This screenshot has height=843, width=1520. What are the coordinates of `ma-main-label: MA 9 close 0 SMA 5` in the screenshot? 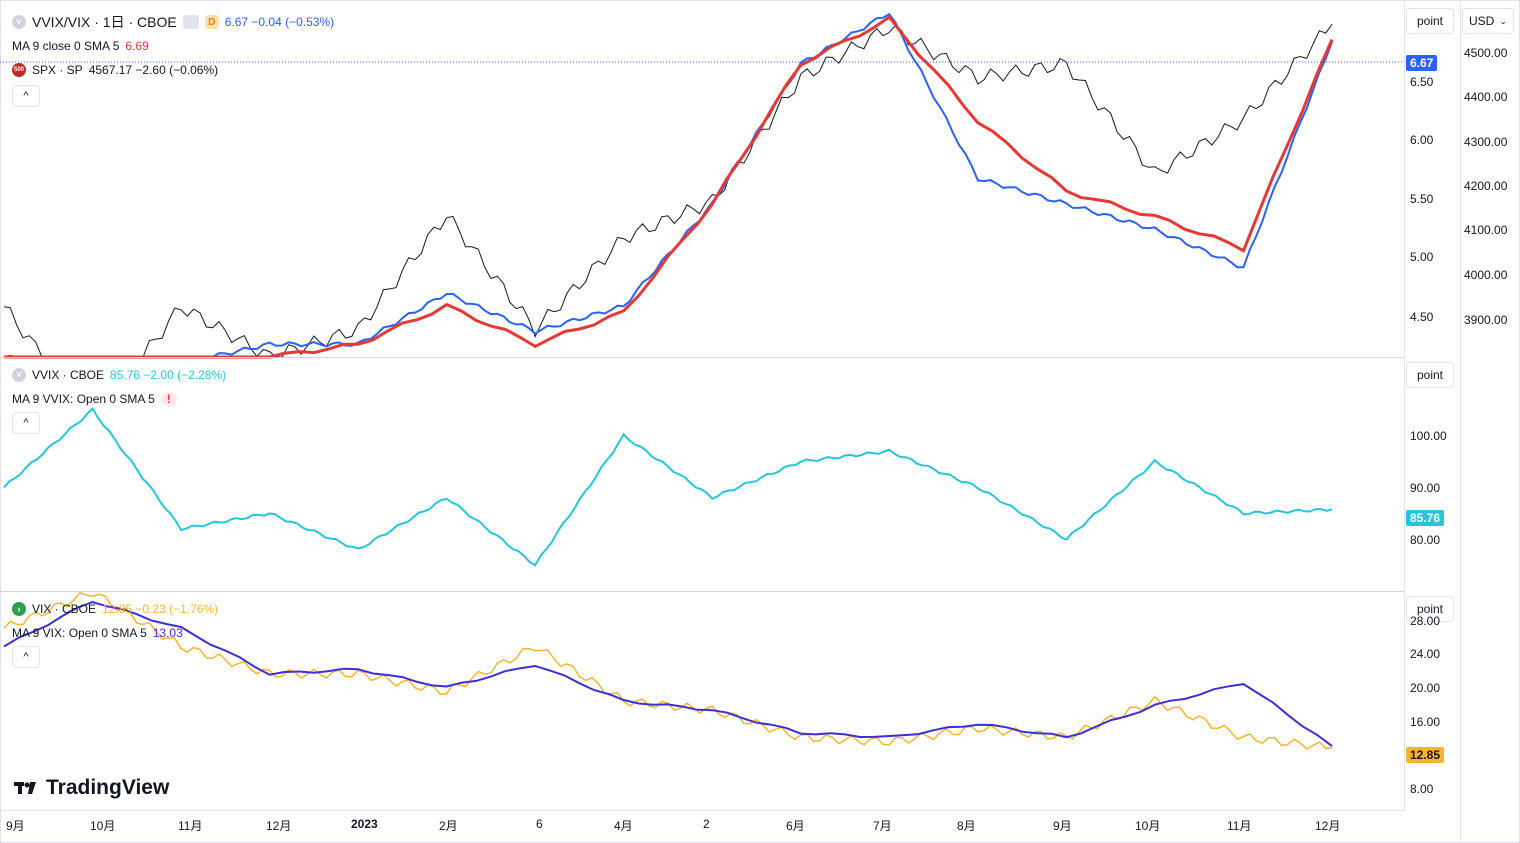 It's located at (66, 46).